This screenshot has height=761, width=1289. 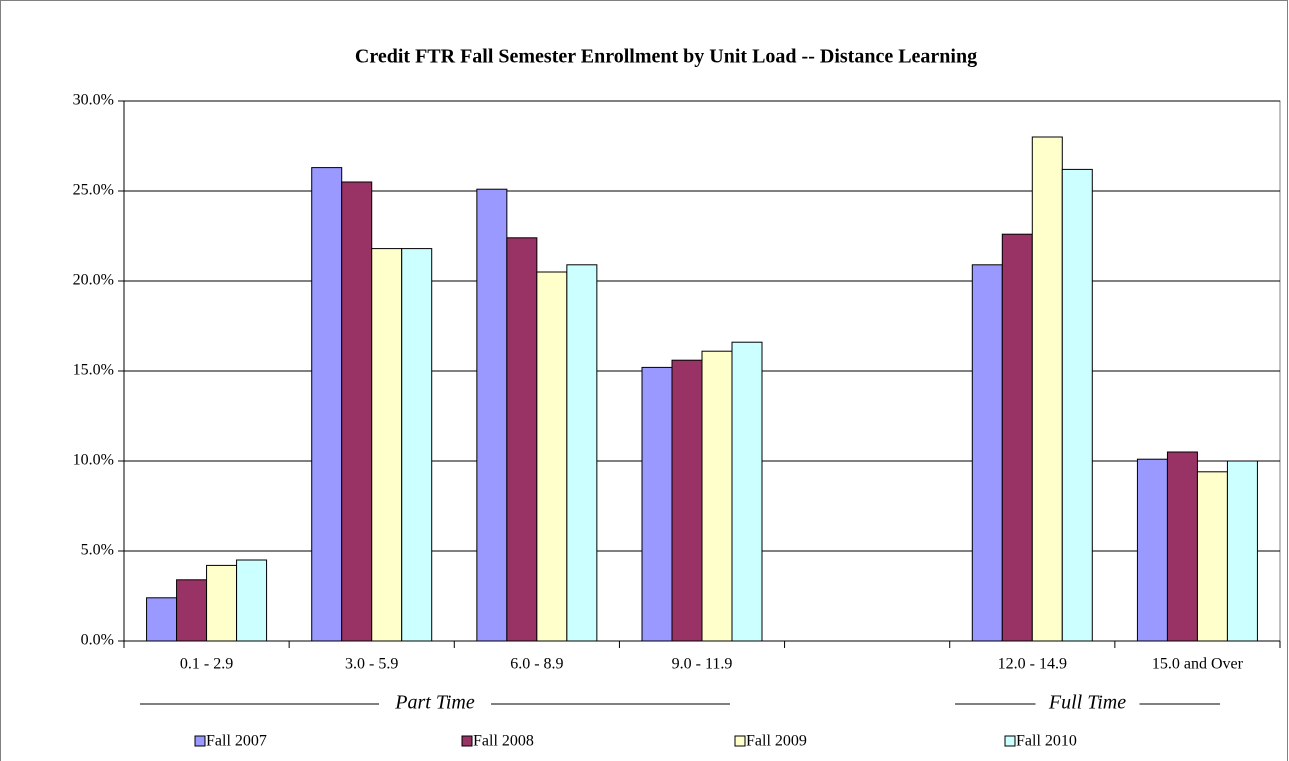 What do you see at coordinates (206, 664) in the screenshot?
I see `x-tick-label: 0.1 - 2.9` at bounding box center [206, 664].